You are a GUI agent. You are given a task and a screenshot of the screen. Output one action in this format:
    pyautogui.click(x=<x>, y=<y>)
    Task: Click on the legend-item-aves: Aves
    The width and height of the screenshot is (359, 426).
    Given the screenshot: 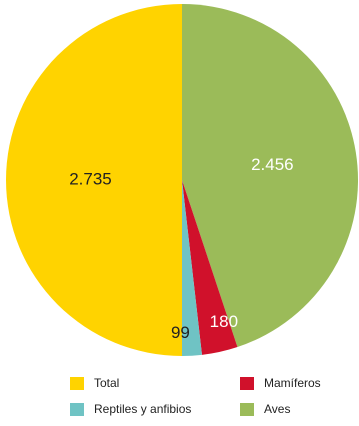 What is the action you would take?
    pyautogui.click(x=265, y=409)
    